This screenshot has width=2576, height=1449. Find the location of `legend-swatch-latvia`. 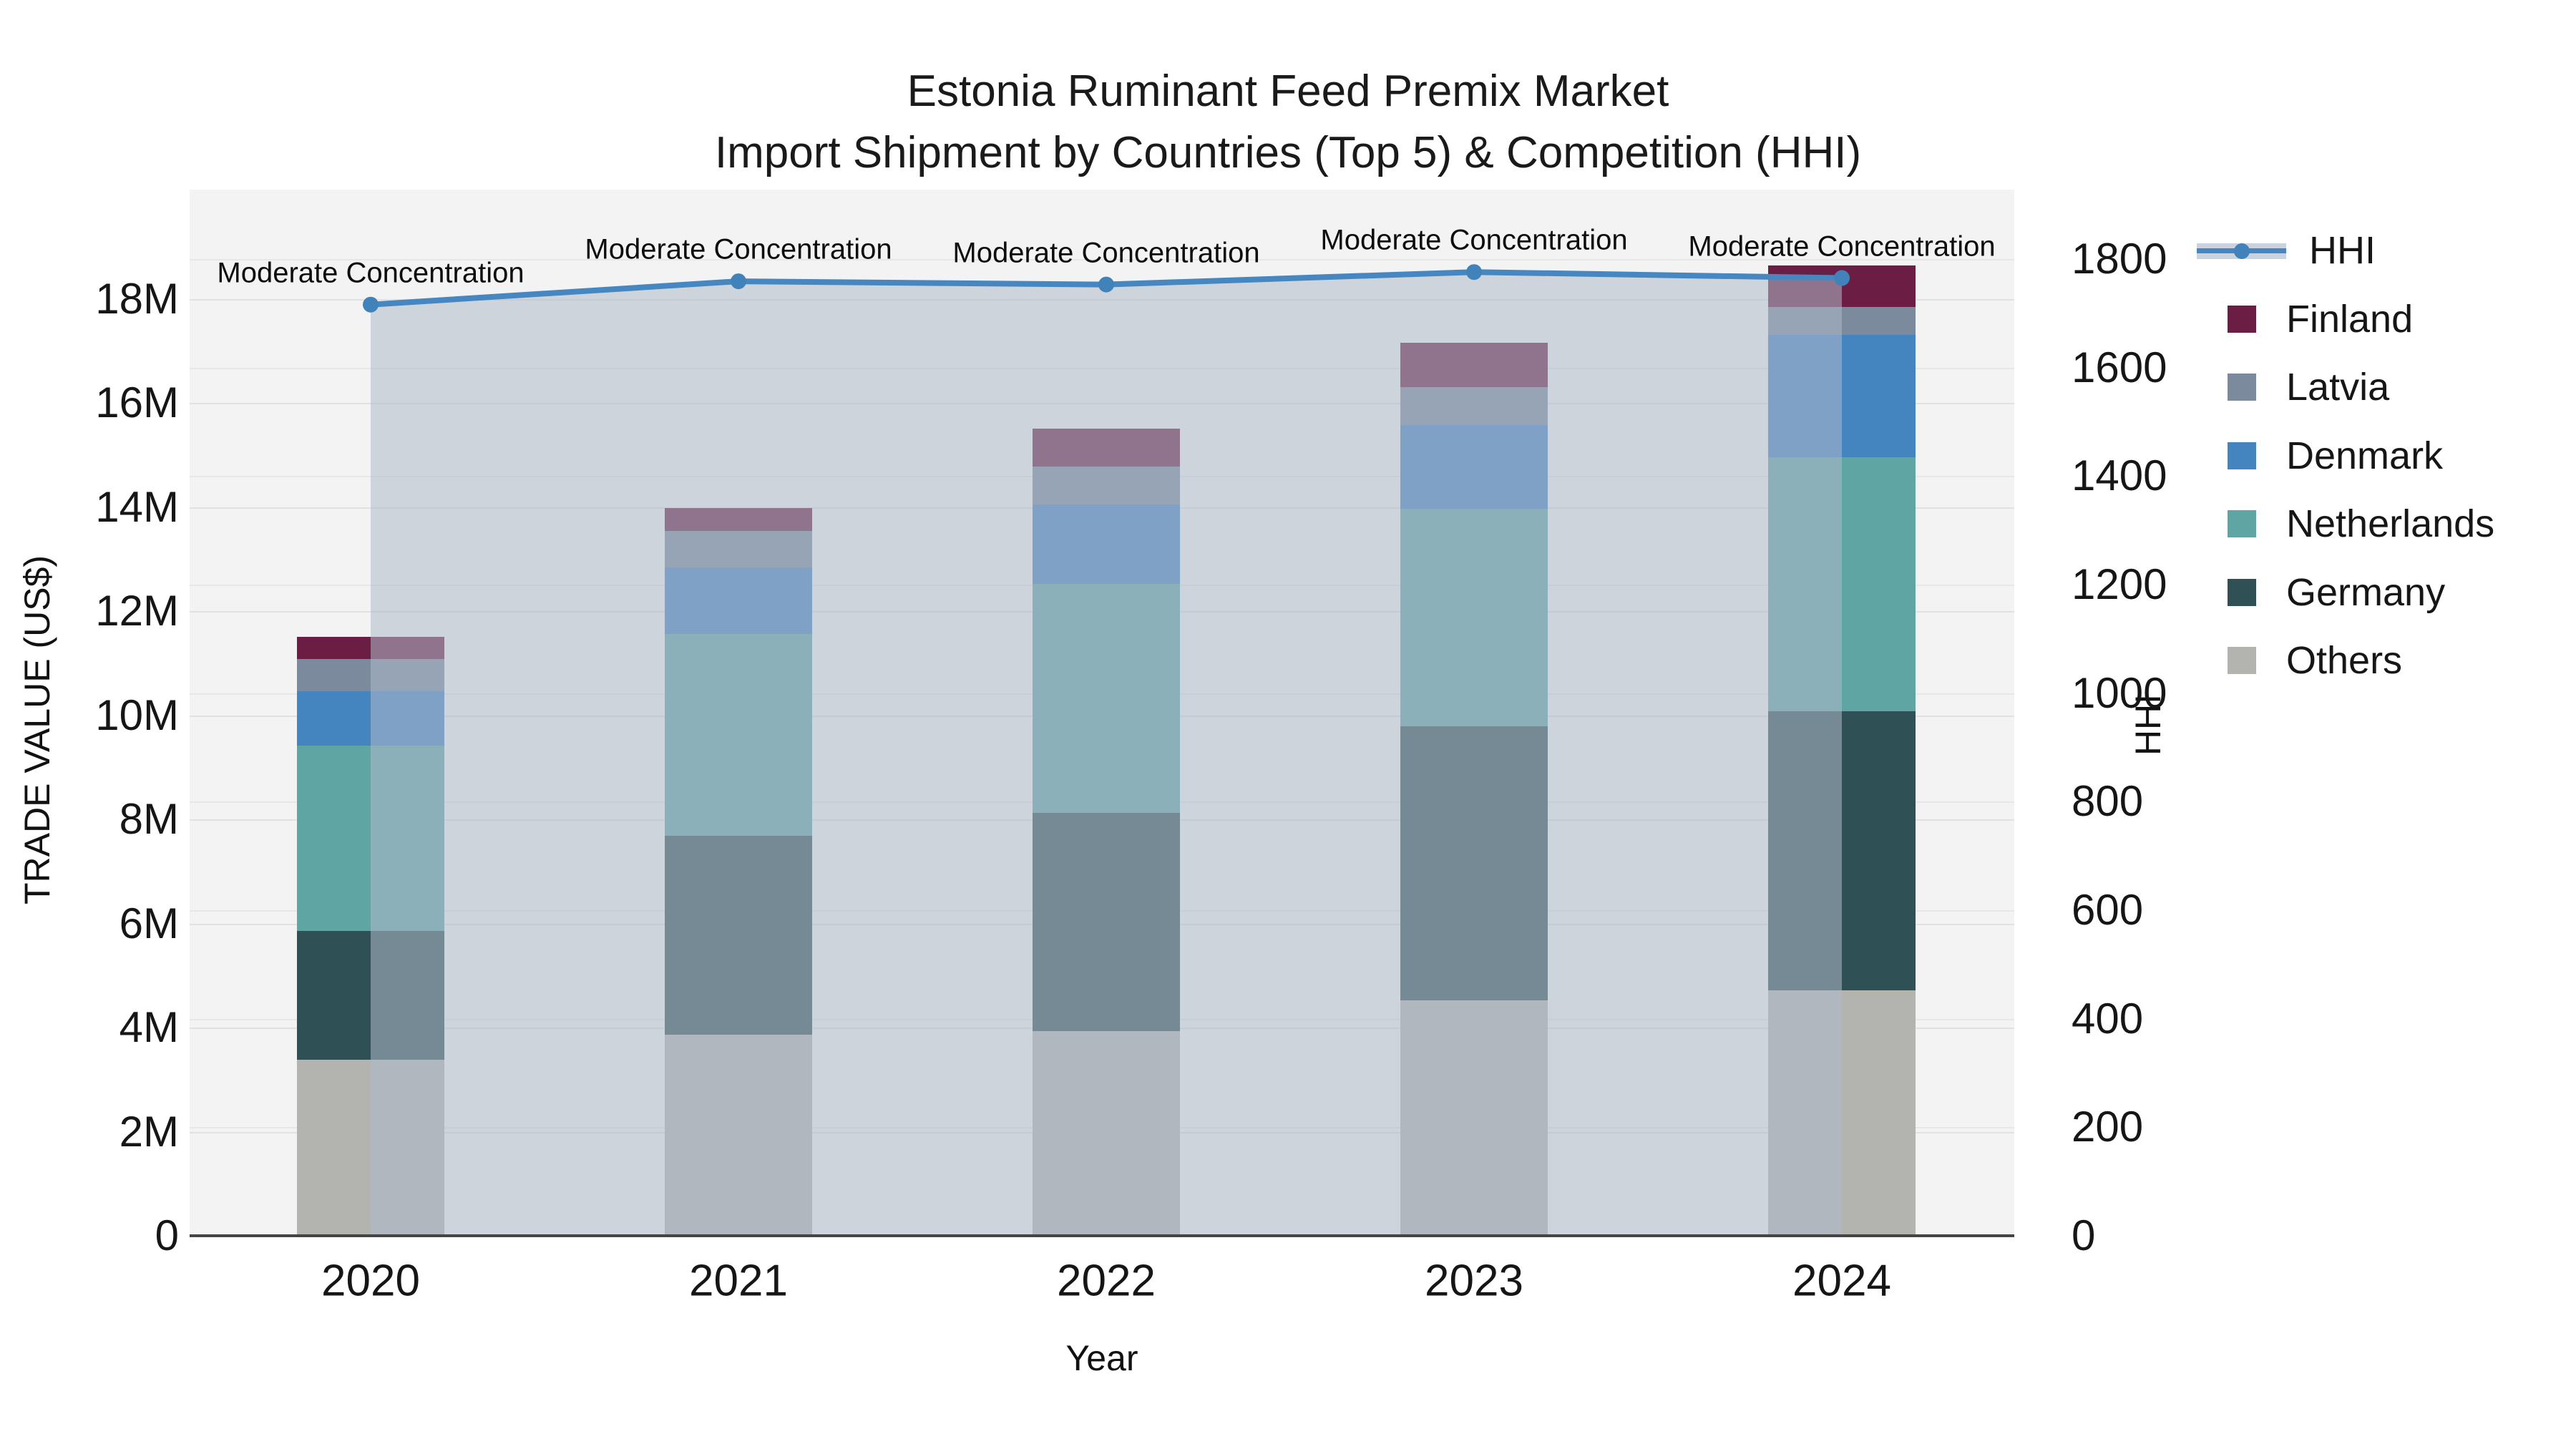

legend-swatch-latvia is located at coordinates (2242, 387).